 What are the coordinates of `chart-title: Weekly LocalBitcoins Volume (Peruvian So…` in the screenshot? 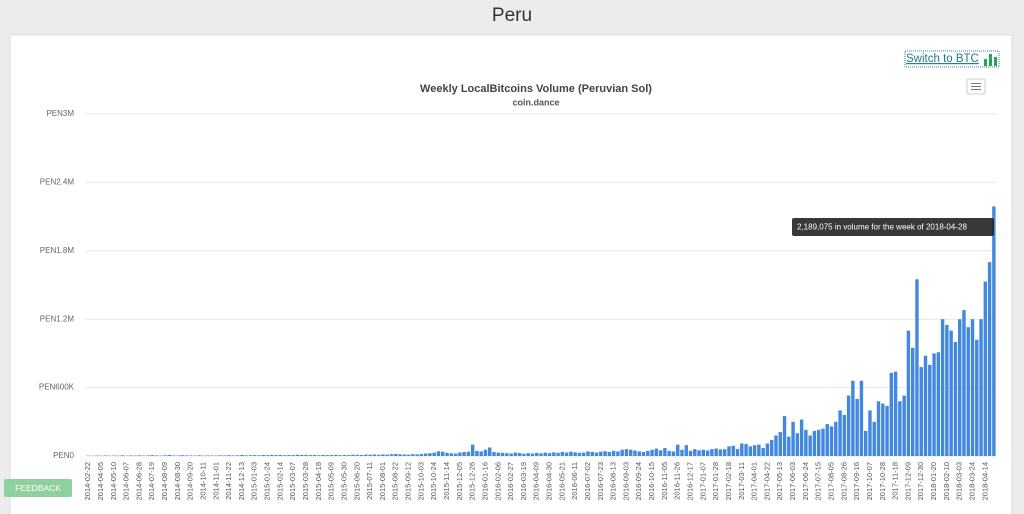 It's located at (536, 89).